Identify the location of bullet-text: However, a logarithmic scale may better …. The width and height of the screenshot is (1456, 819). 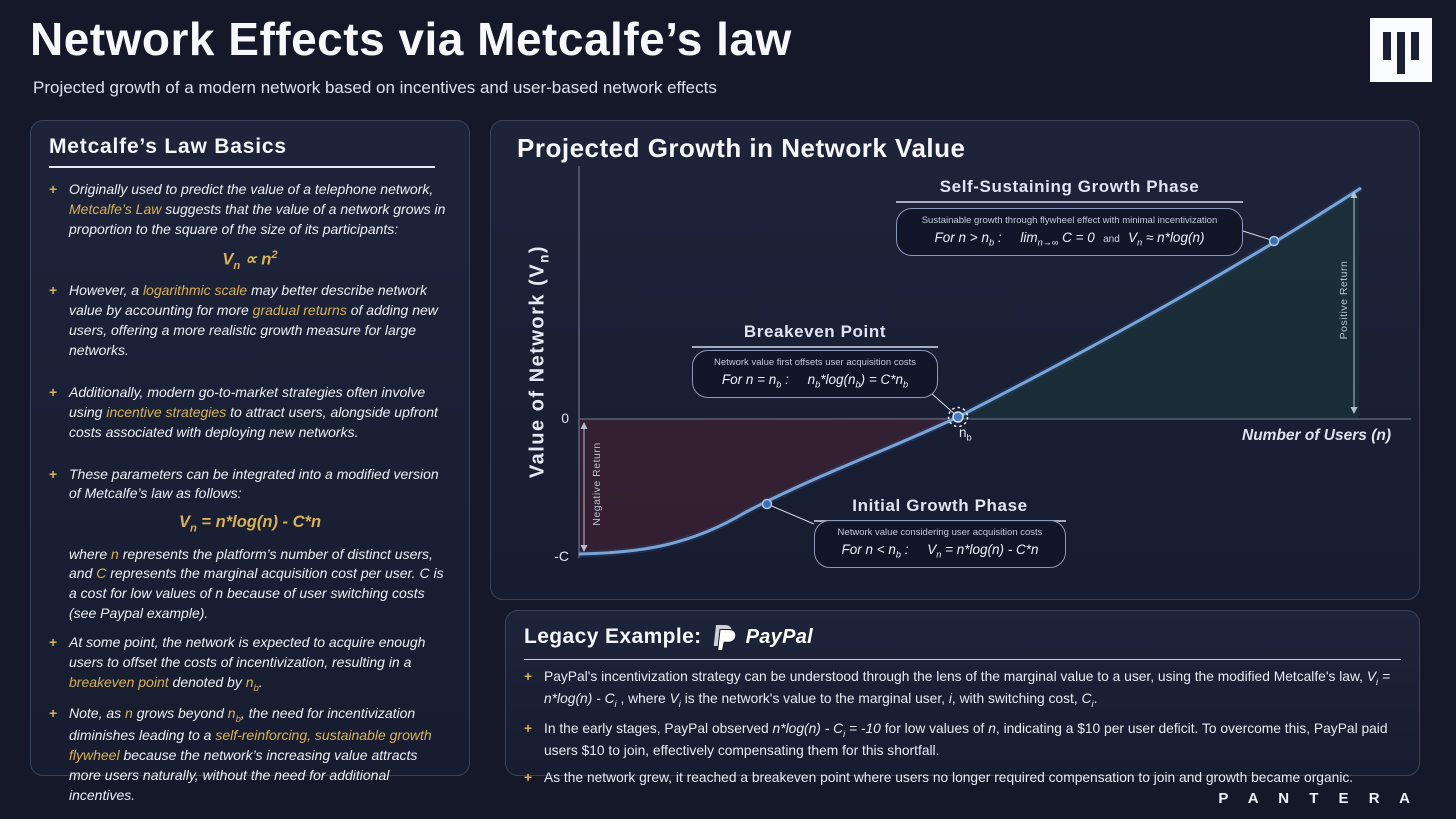
(253, 320).